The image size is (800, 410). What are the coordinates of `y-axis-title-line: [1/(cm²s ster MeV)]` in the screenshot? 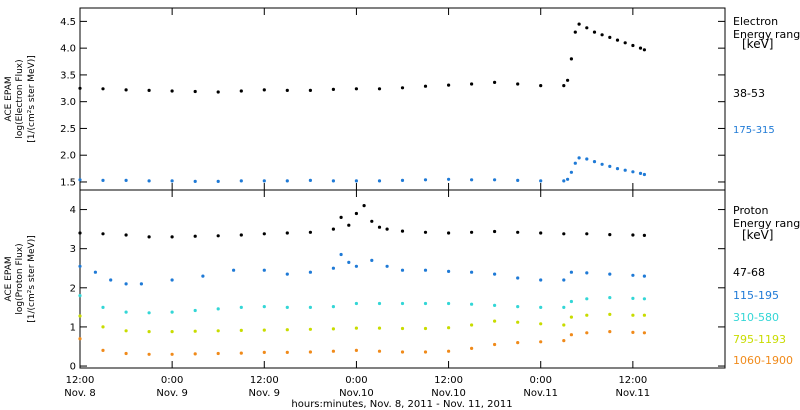 It's located at (32, 278).